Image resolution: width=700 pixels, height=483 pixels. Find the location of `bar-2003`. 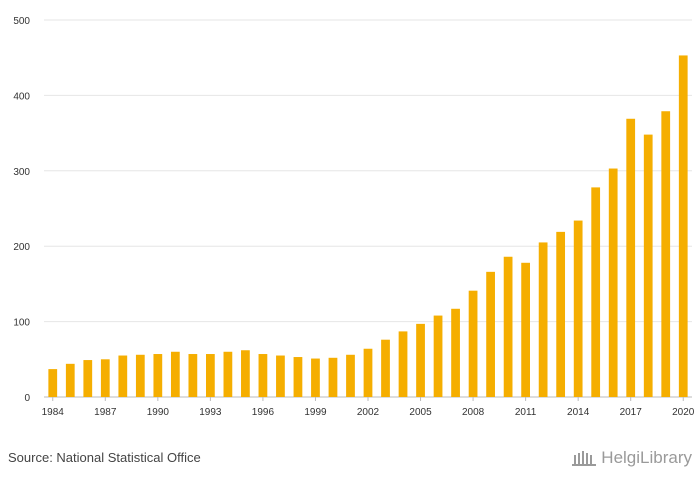

bar-2003 is located at coordinates (385, 368).